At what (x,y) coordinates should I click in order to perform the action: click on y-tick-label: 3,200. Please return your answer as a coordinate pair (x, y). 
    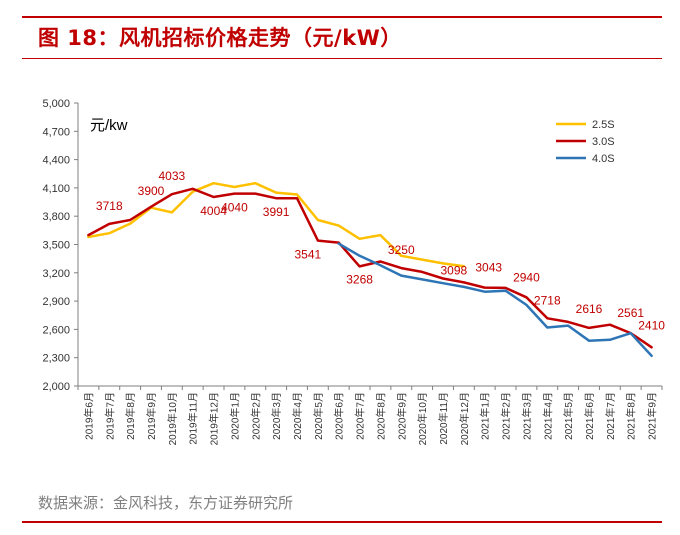
    Looking at the image, I should click on (56, 274).